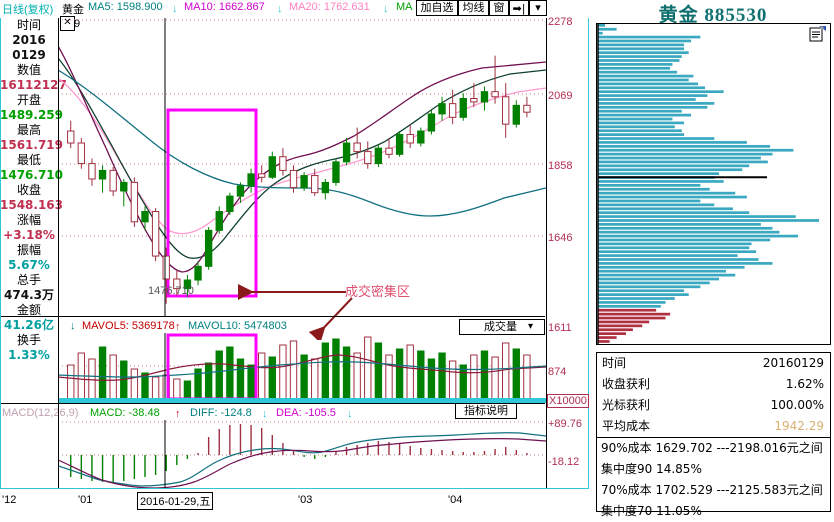 The width and height of the screenshot is (834, 522). Describe the element at coordinates (305, 500) in the screenshot. I see `time-tick-03: '03` at that location.